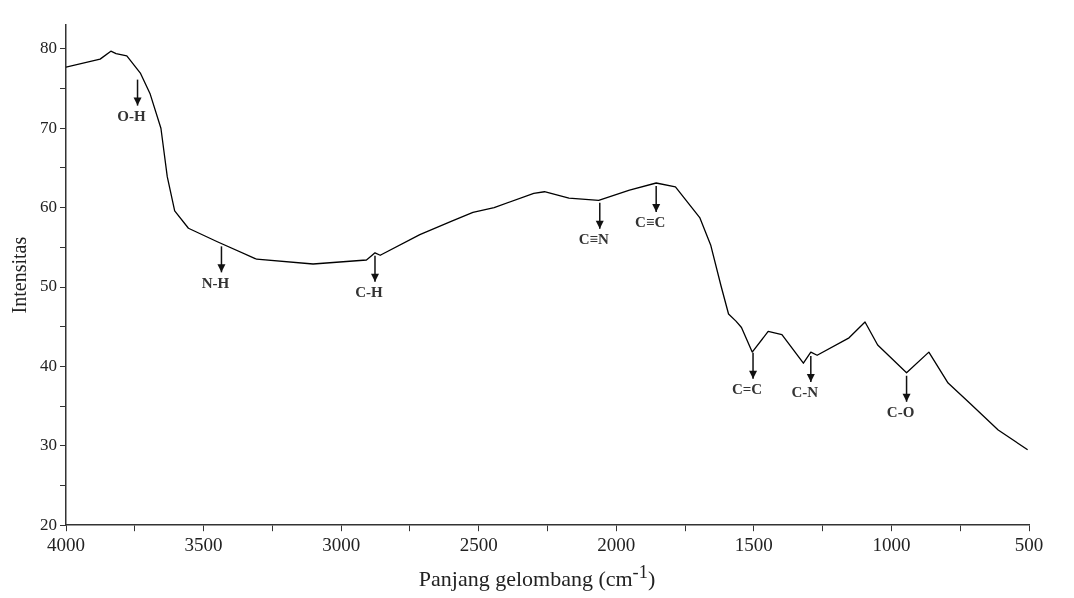  What do you see at coordinates (66, 544) in the screenshot?
I see `x-tick-label: 4000` at bounding box center [66, 544].